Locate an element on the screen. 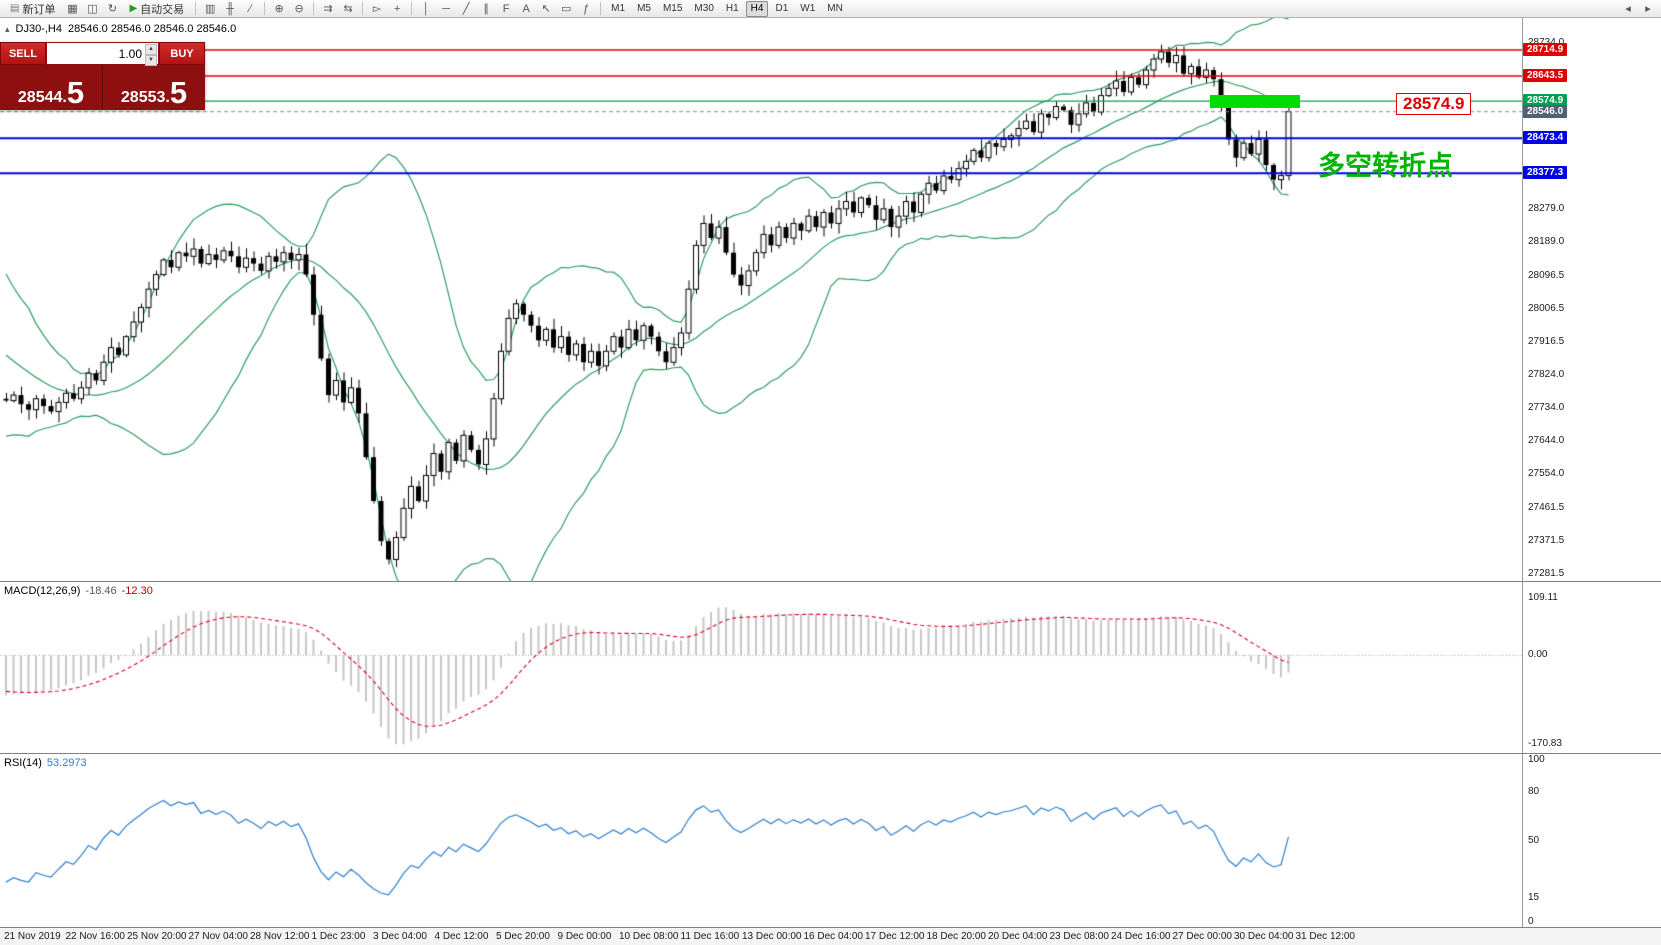  timeframe-m15: M15 is located at coordinates (672, 8).